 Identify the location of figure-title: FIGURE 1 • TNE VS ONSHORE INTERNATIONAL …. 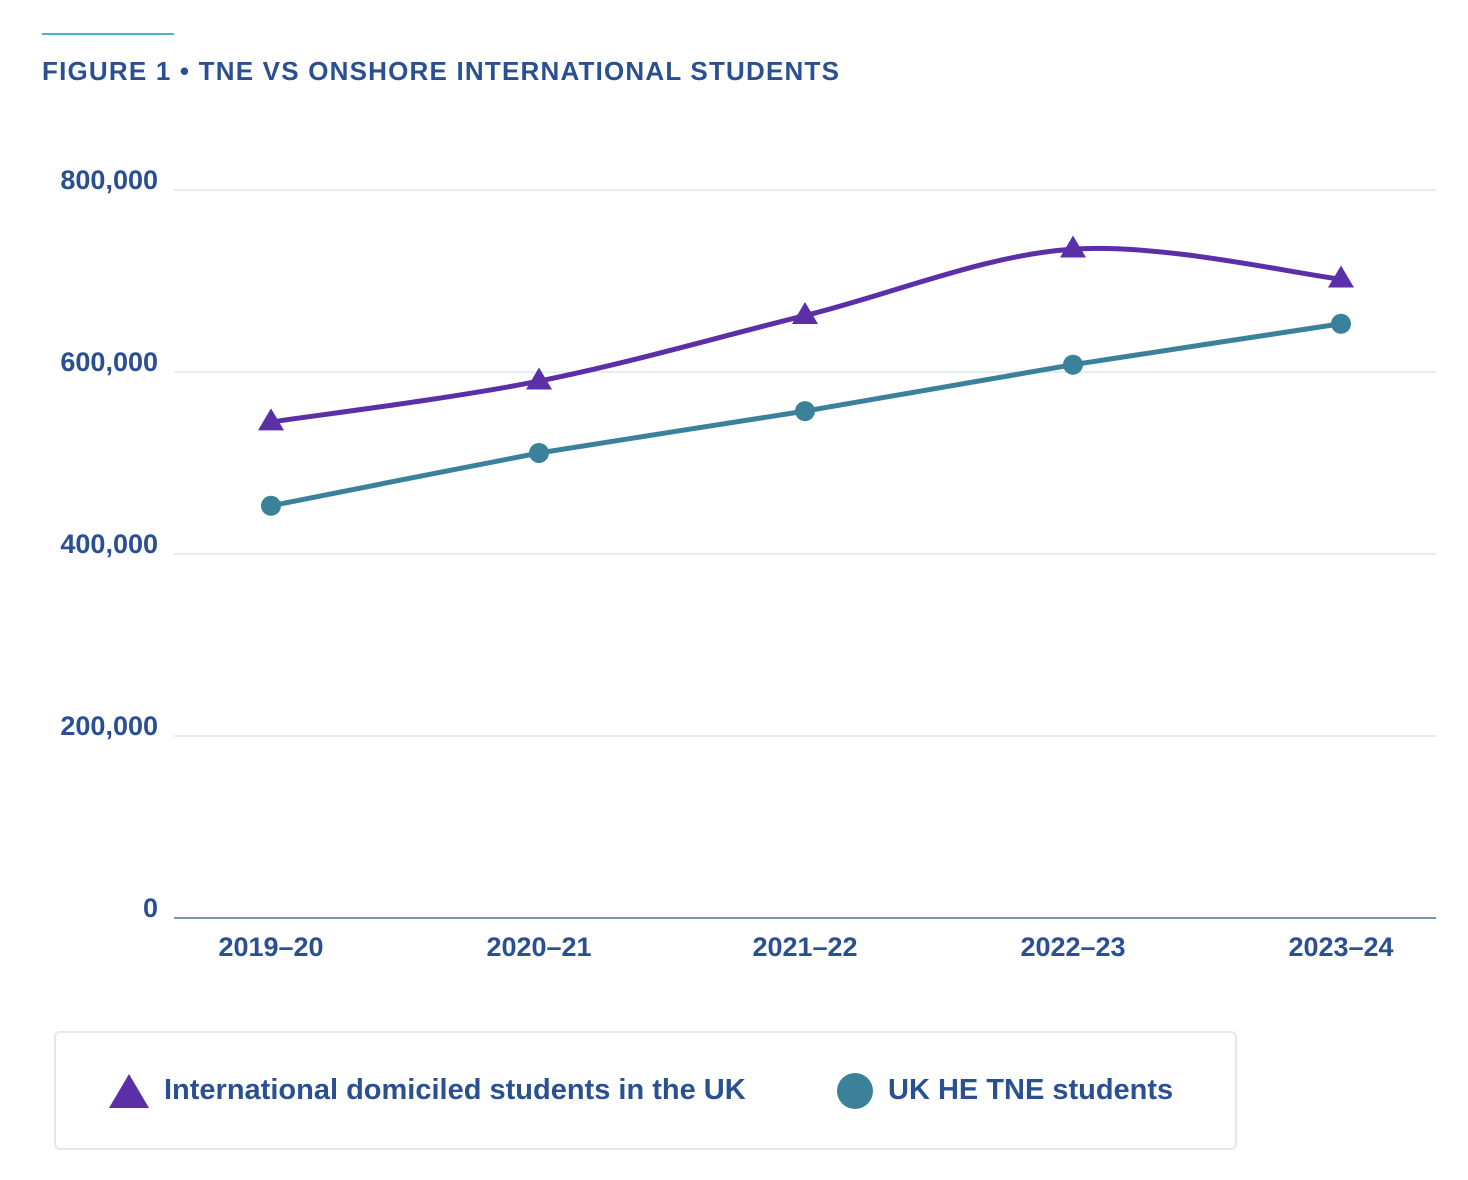
(441, 71).